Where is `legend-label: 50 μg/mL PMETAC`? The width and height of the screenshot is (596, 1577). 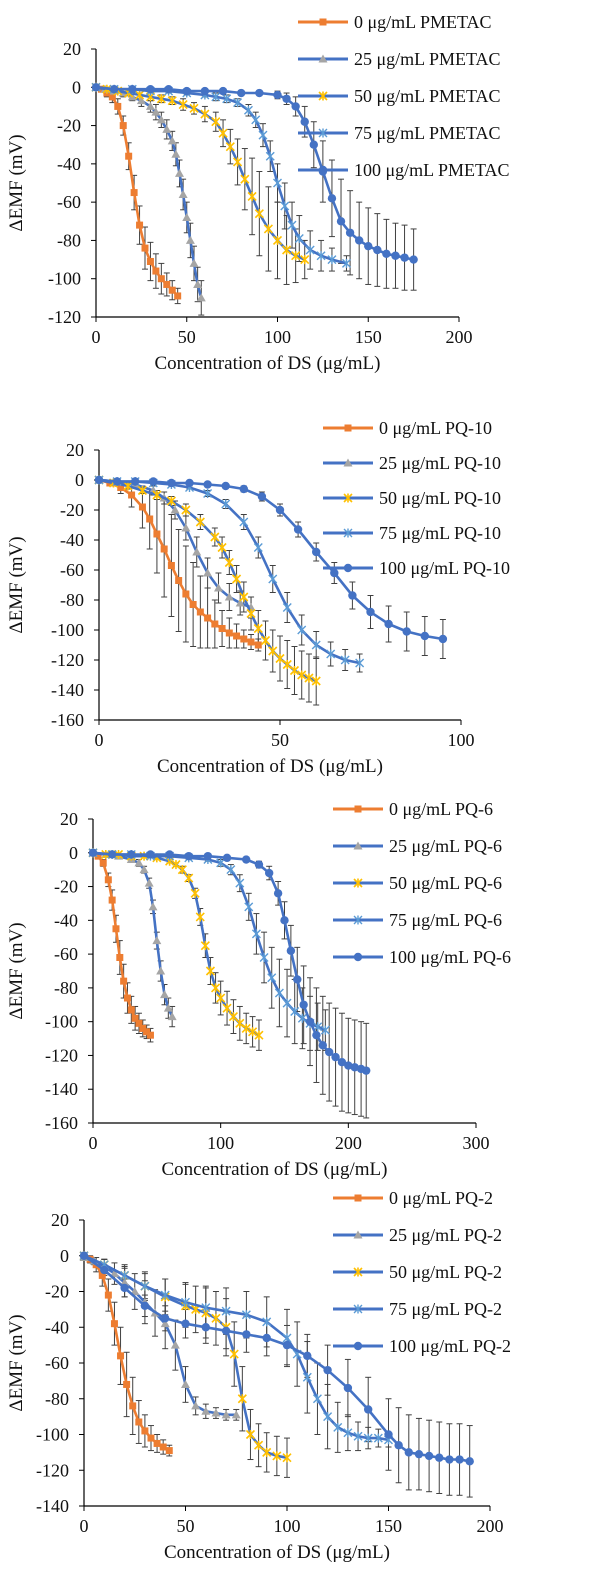
legend-label: 50 μg/mL PMETAC is located at coordinates (427, 96).